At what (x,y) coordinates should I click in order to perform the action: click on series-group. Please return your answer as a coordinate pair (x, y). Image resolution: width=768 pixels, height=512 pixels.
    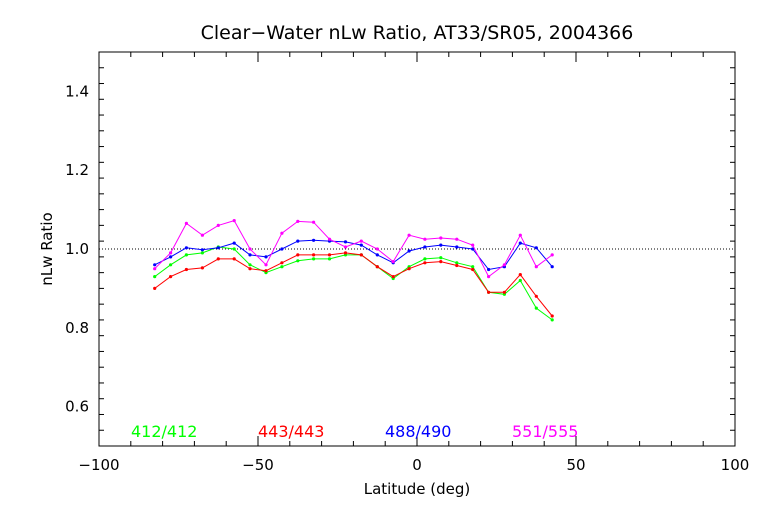
    Looking at the image, I should click on (353, 270).